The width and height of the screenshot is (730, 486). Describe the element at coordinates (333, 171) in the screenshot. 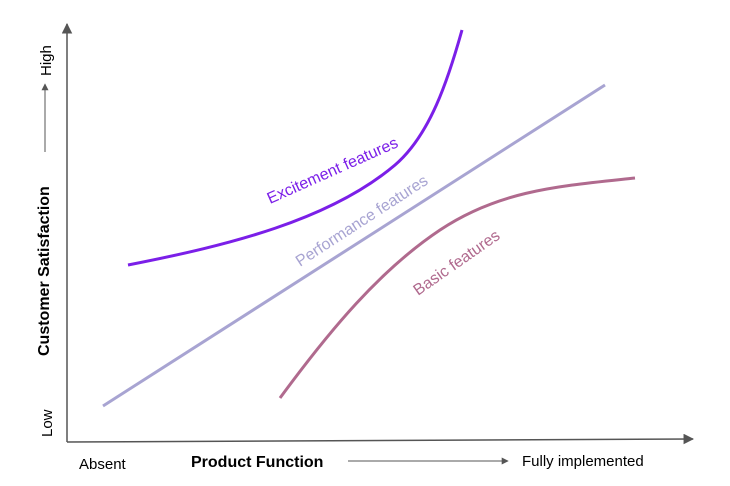

I see `excitement-label: Excitement features` at that location.